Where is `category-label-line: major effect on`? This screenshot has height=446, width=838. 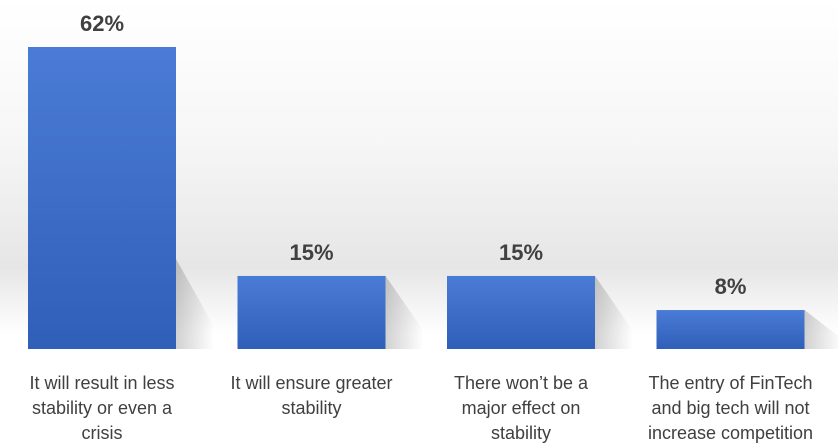
category-label-line: major effect on is located at coordinates (521, 408).